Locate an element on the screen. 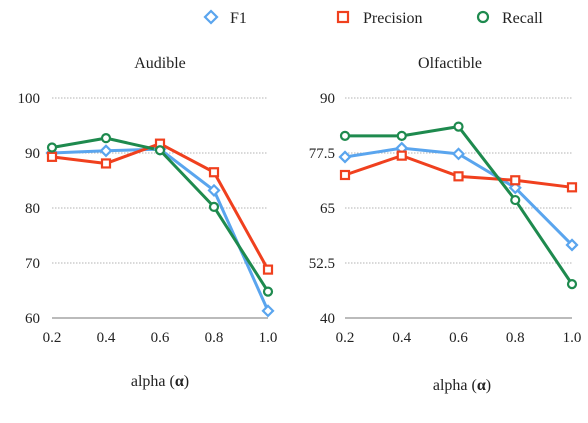 The image size is (588, 423). y-tick-label: 70 is located at coordinates (32, 264).